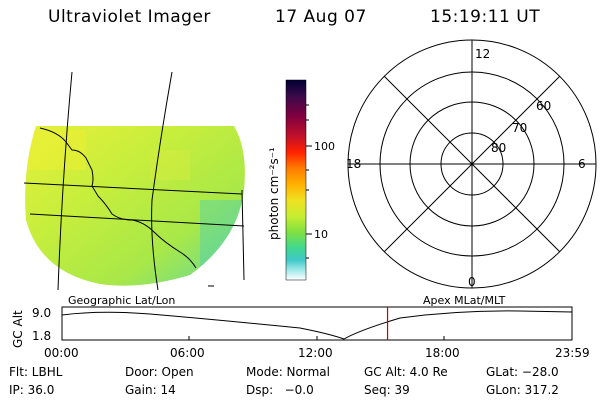 The image size is (600, 400). Describe the element at coordinates (18, 329) in the screenshot. I see `altitude-ylabel: GC Alt` at that location.